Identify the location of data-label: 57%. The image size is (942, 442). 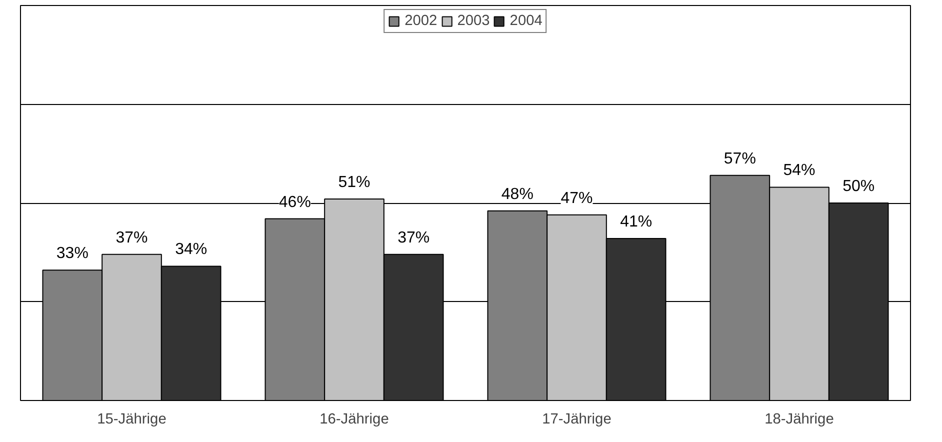
(740, 159).